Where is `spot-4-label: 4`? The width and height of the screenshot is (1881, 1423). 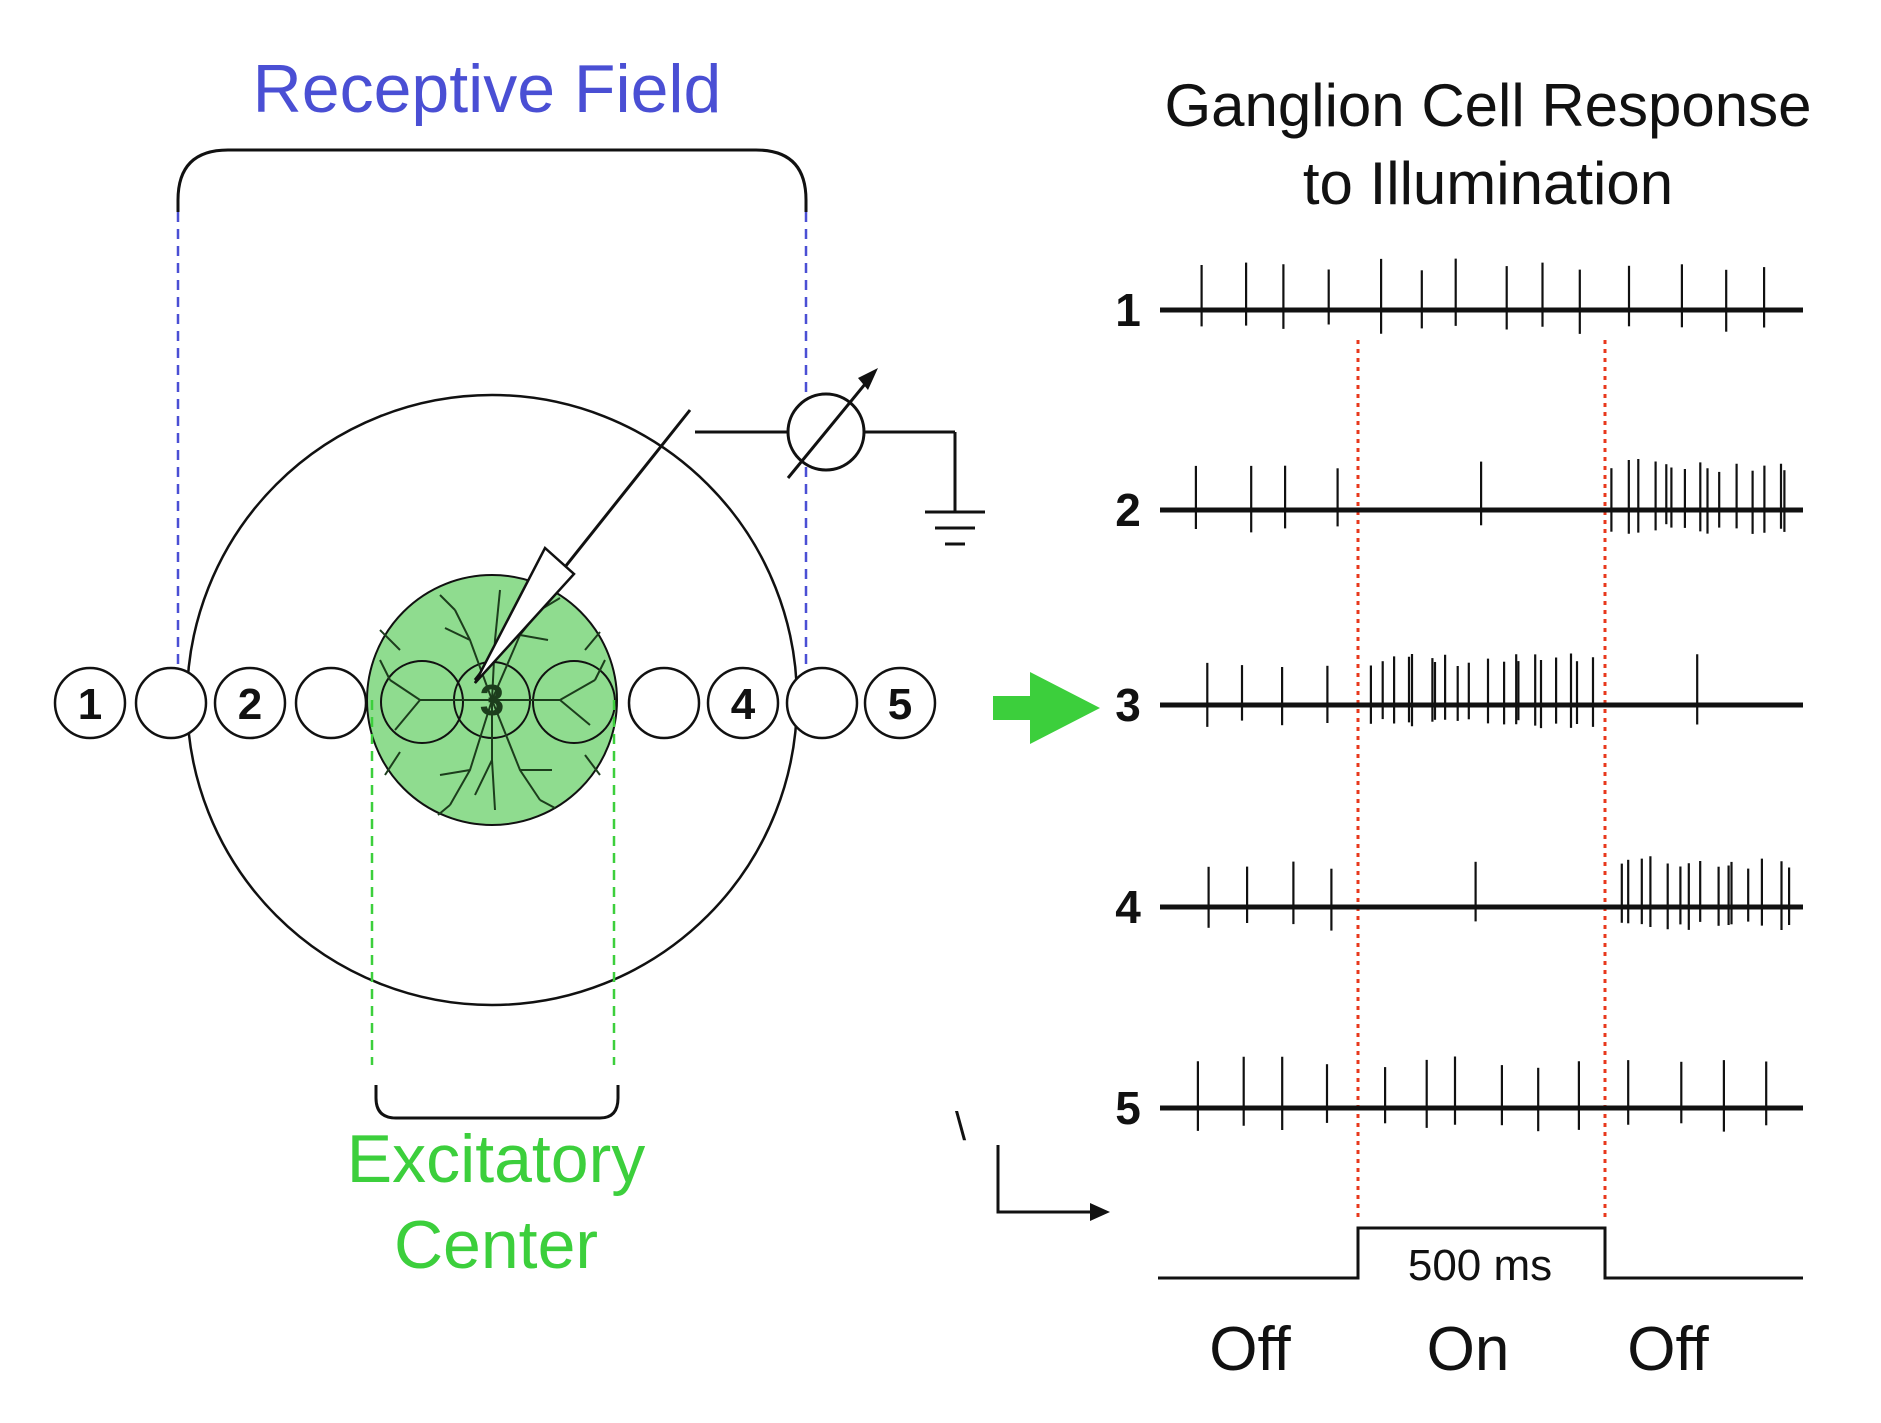
spot-4-label: 4 is located at coordinates (743, 704).